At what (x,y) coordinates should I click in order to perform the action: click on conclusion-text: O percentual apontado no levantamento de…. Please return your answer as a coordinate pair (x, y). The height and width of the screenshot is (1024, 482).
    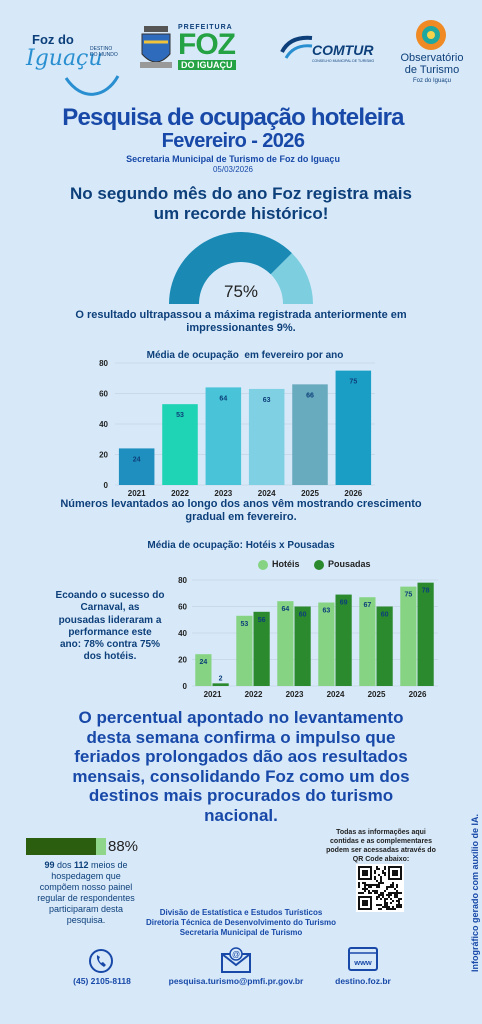
    Looking at the image, I should click on (241, 766).